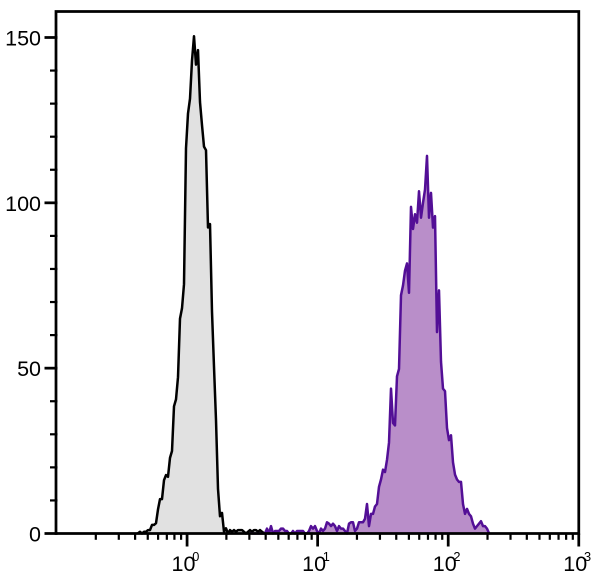  I want to click on svg-text: 1, so click(326, 556).